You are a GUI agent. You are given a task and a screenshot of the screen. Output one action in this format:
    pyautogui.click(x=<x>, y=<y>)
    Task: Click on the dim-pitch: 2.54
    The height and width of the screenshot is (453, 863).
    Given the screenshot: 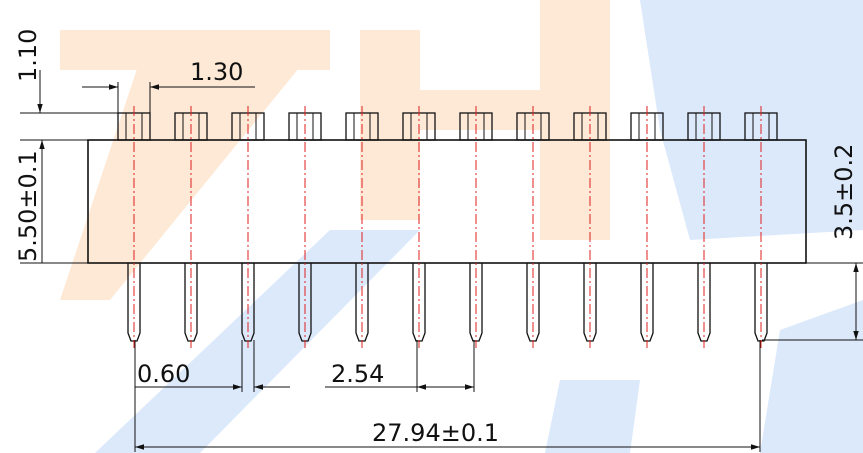 What is the action you would take?
    pyautogui.click(x=400, y=366)
    